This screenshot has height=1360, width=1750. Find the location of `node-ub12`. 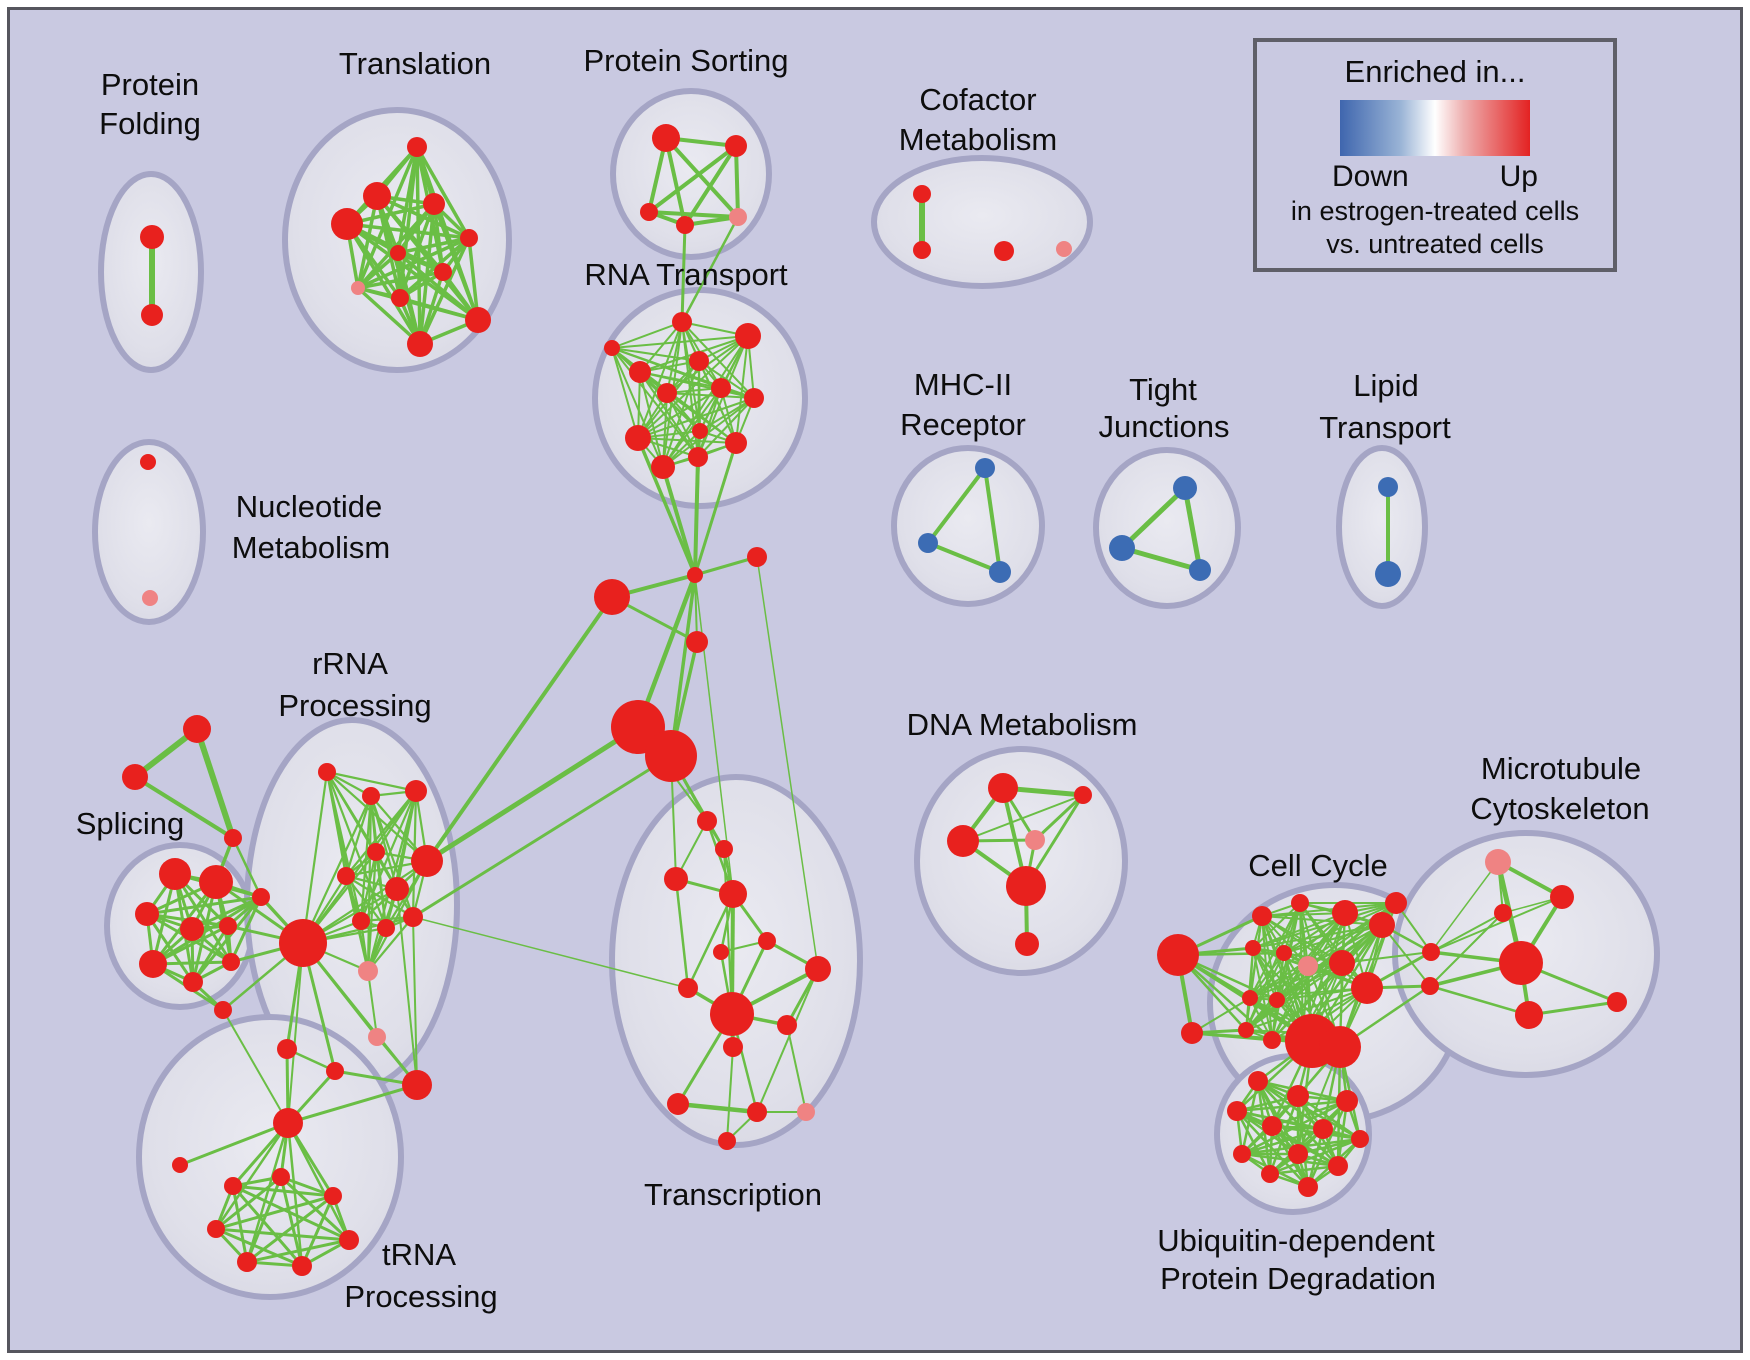

node-ub12 is located at coordinates (1308, 1187).